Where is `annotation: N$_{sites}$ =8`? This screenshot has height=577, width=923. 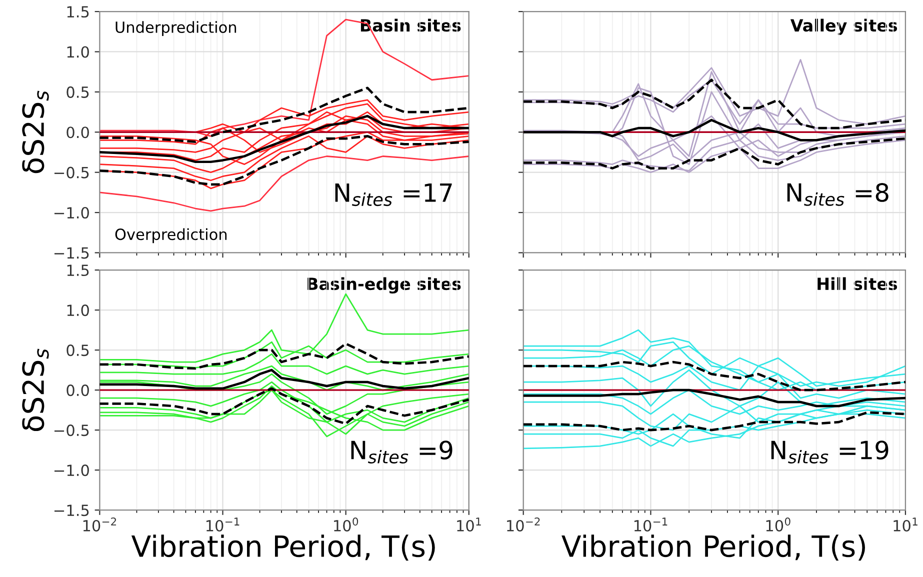 annotation: N$_{sites}$ =8 is located at coordinates (837, 194).